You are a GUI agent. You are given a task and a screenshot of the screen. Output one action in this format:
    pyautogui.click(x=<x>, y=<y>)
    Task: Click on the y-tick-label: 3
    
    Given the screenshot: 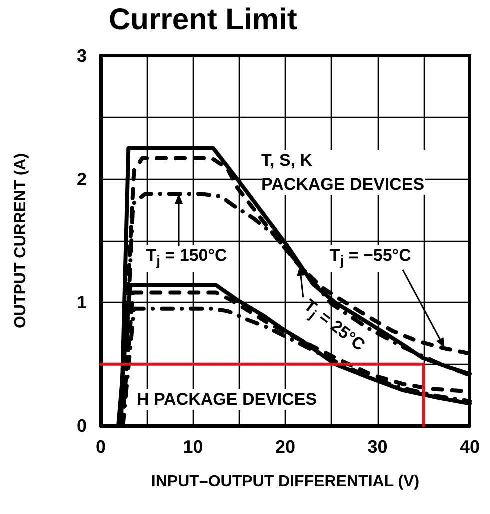 What is the action you would take?
    pyautogui.click(x=81, y=56)
    